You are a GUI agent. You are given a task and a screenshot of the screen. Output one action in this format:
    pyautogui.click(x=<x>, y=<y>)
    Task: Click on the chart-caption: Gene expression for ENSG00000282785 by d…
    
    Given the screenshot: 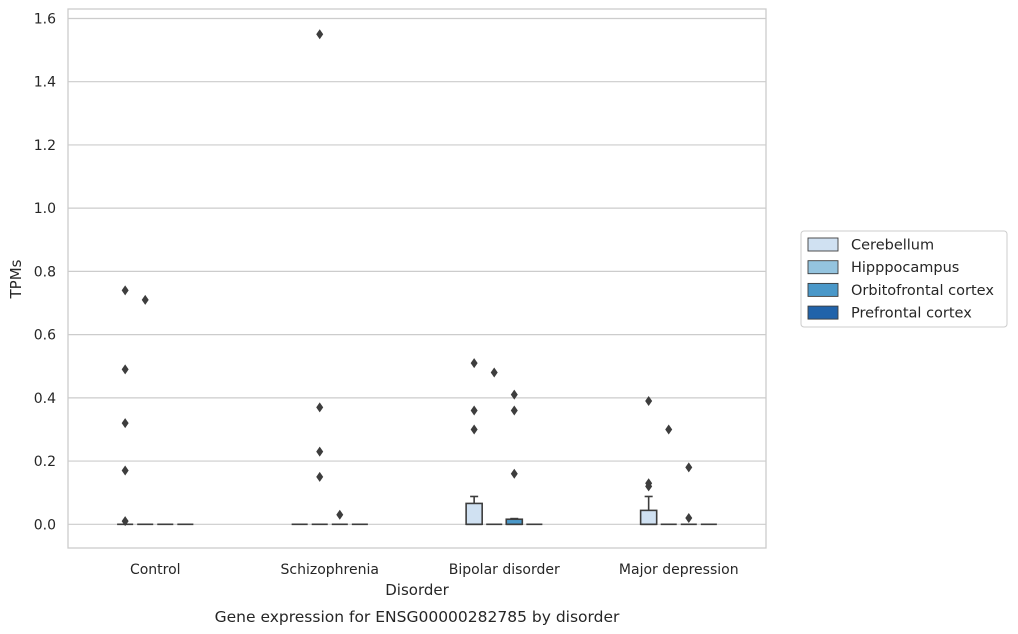 What is the action you would take?
    pyautogui.click(x=417, y=617)
    